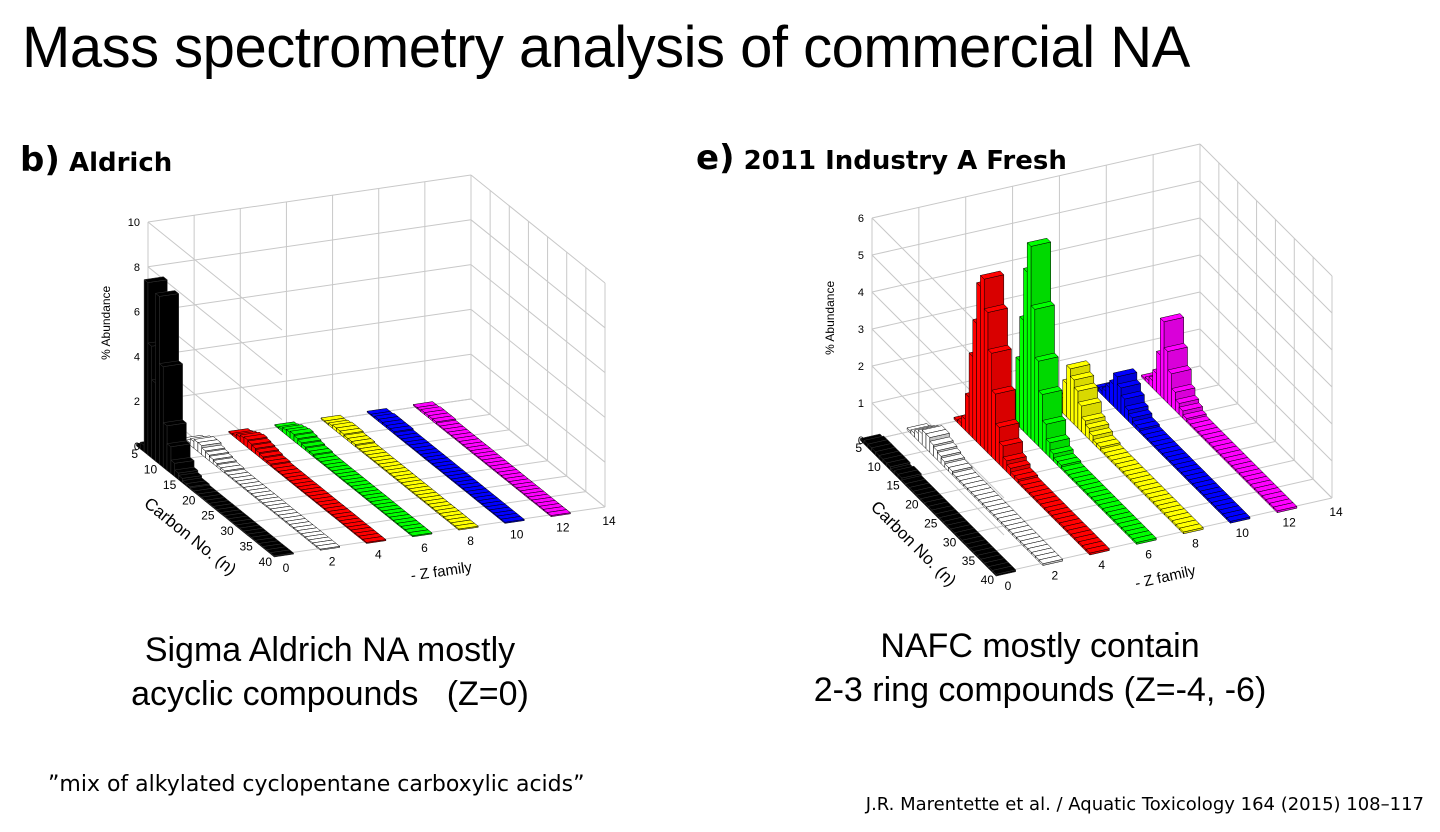  What do you see at coordinates (1165, 577) in the screenshot?
I see `x-axis-title: - Z family` at bounding box center [1165, 577].